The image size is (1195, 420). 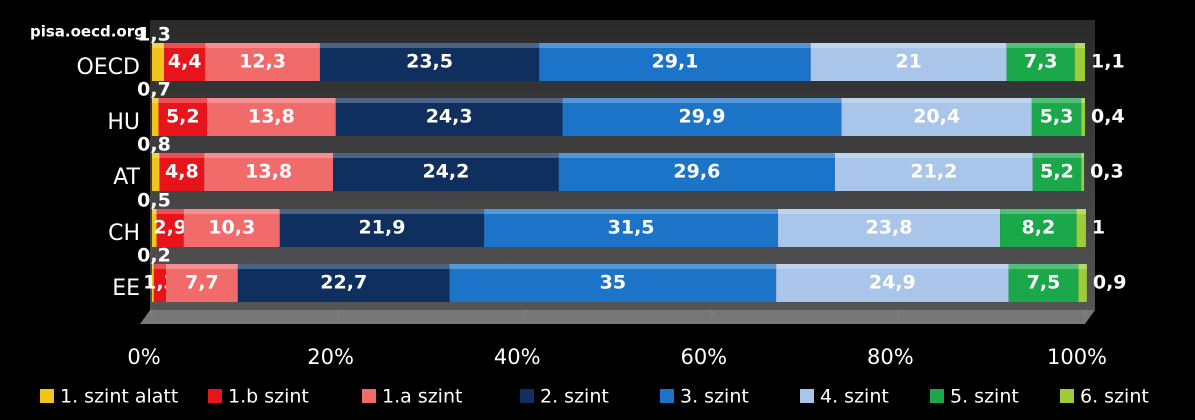 I want to click on value-label: 4,8, so click(x=182, y=172).